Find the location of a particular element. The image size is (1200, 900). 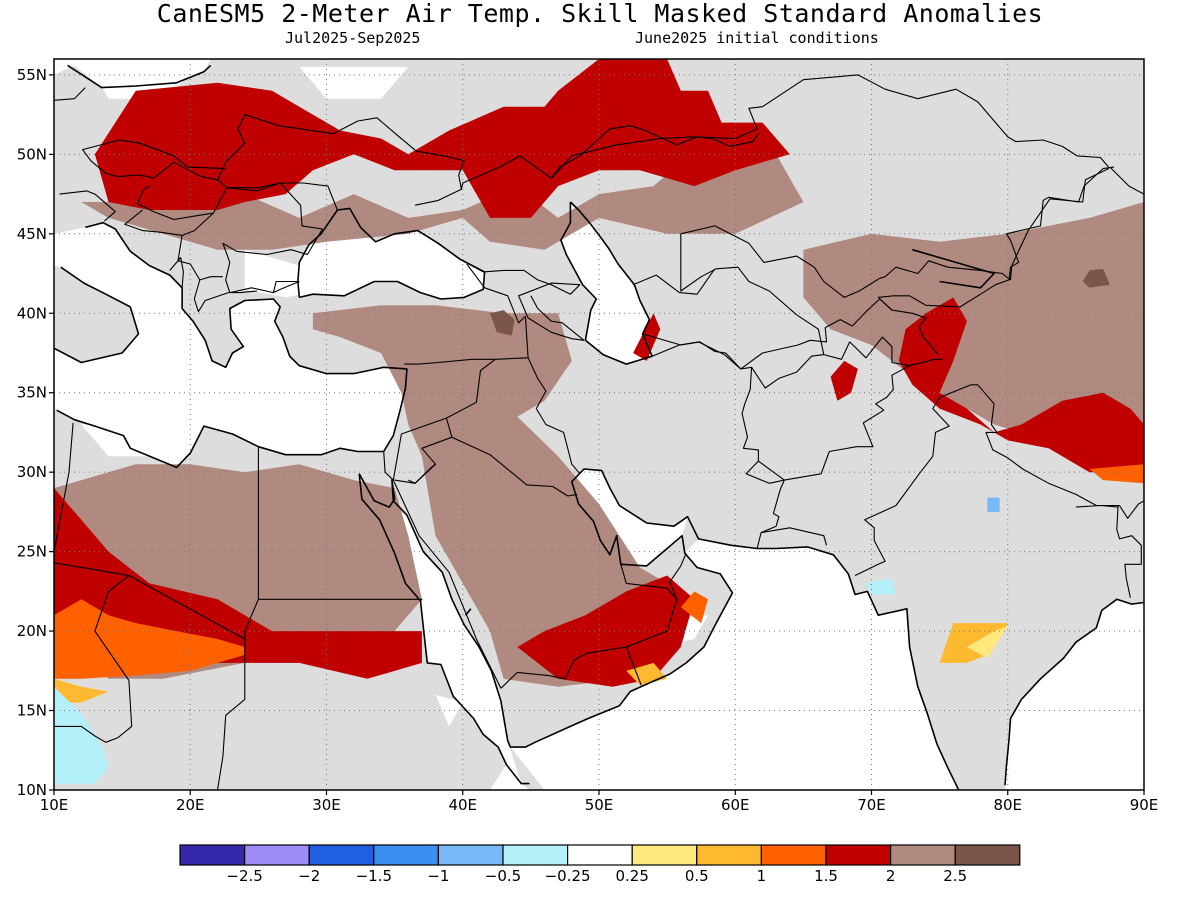

lat-tick-label: 35N is located at coordinates (32, 393).